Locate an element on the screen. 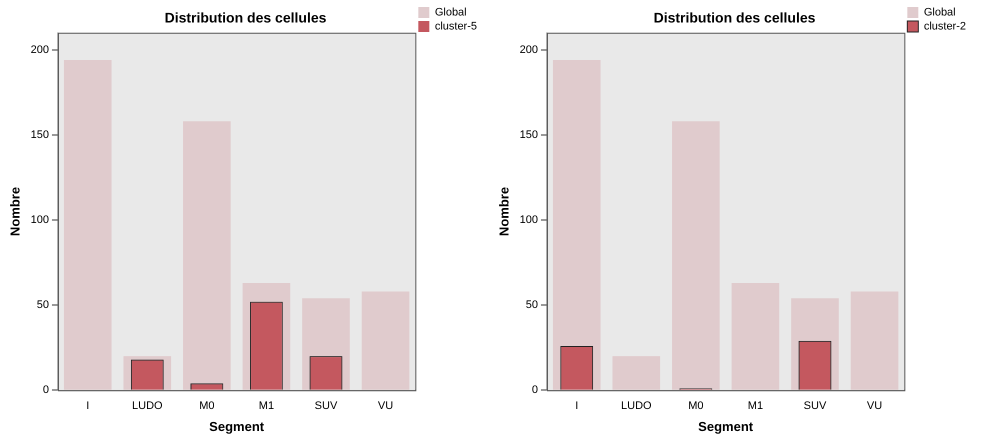 The image size is (995, 439). legend-label: cluster-5 is located at coordinates (456, 26).